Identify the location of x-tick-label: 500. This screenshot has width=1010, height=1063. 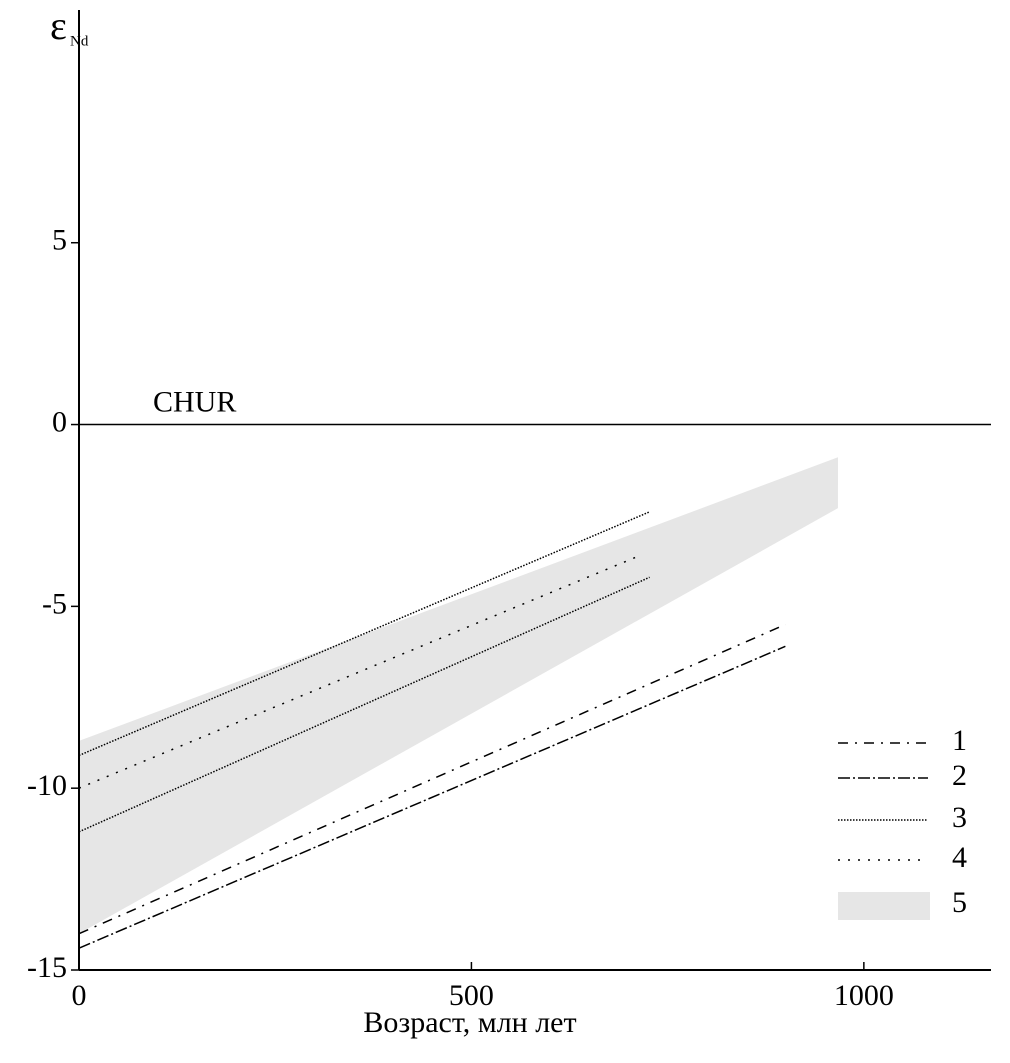
(471, 995).